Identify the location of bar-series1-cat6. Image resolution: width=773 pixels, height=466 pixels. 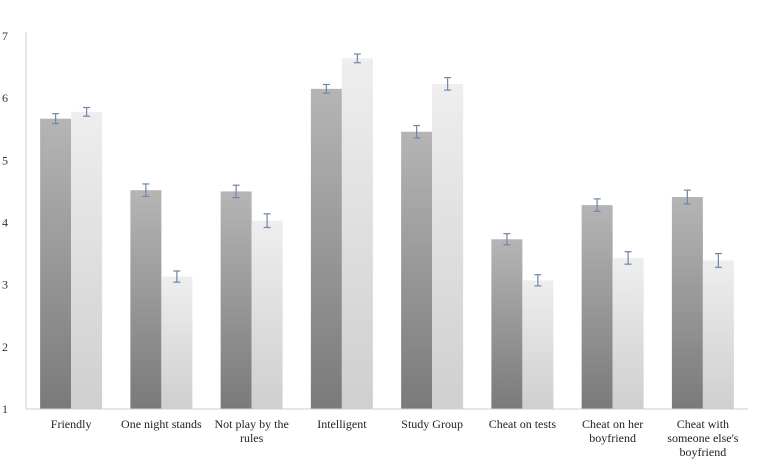
(507, 324).